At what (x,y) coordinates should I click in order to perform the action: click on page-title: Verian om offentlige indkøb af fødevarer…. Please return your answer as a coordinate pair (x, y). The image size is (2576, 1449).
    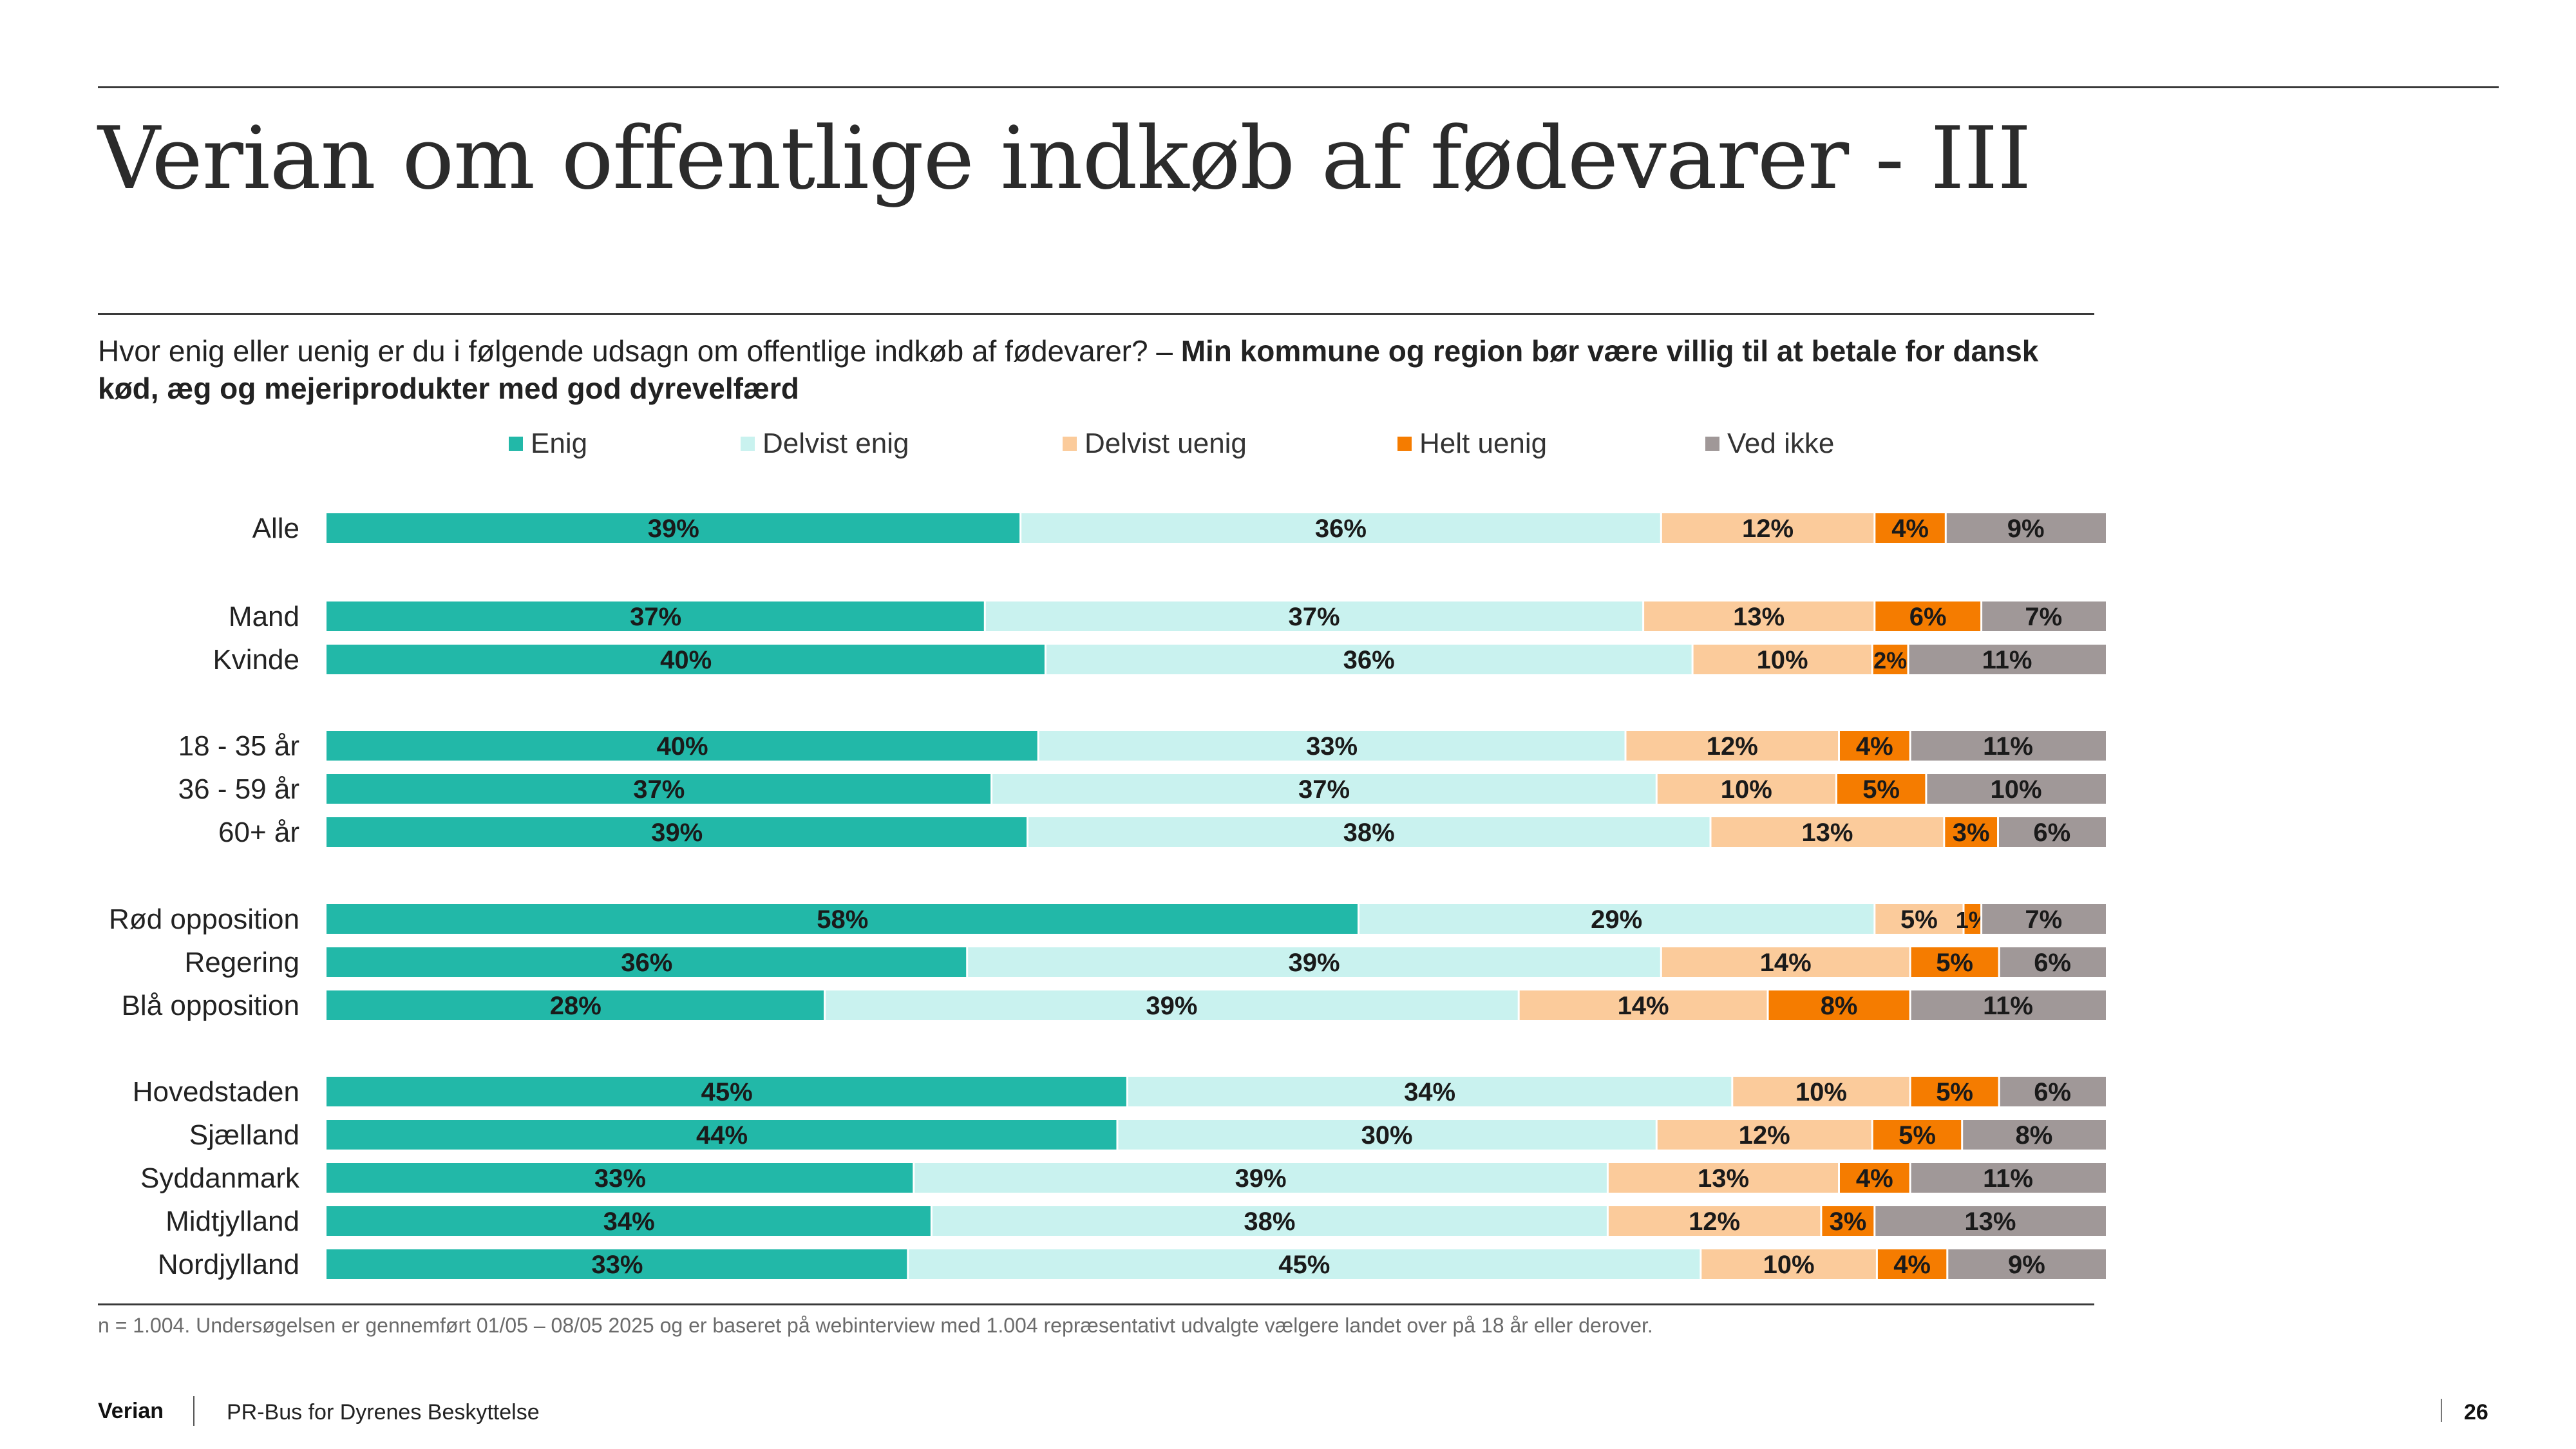
    Looking at the image, I should click on (1064, 159).